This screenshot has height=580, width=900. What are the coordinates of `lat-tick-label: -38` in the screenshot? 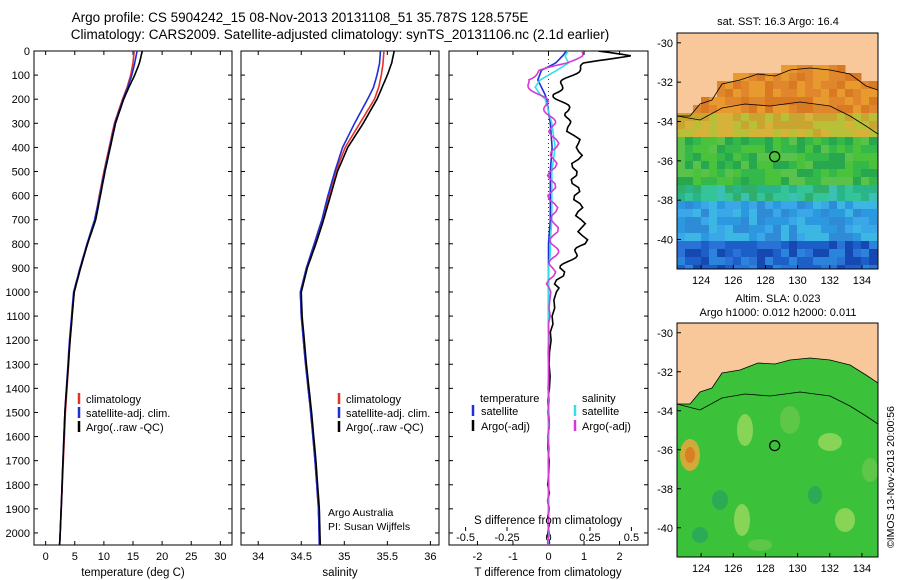 It's located at (665, 490).